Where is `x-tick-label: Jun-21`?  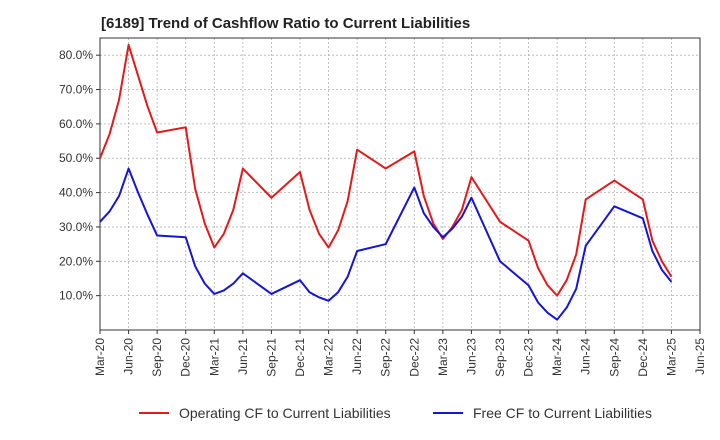 x-tick-label: Jun-21 is located at coordinates (243, 356).